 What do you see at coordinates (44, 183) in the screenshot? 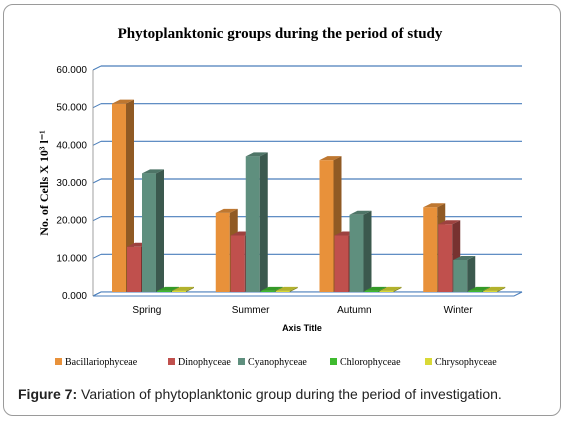
I see `y-axis-label: No. of Cells X 10³ l⁻¹` at bounding box center [44, 183].